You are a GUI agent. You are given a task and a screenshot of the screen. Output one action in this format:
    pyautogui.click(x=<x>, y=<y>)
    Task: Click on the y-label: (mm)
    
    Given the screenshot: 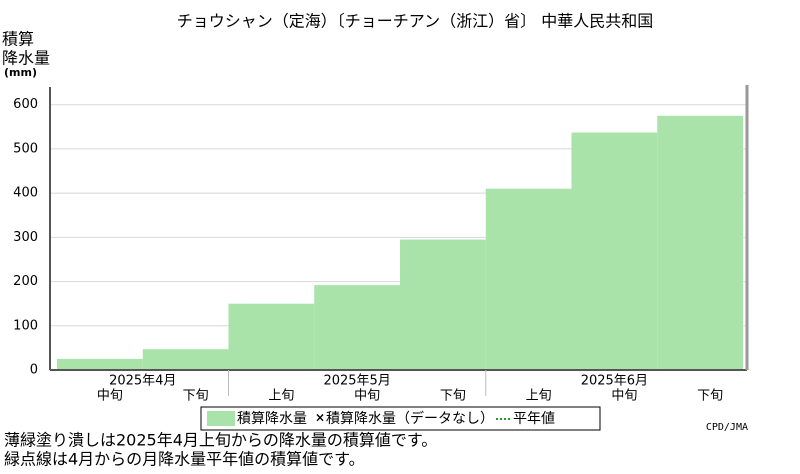 What is the action you would take?
    pyautogui.click(x=20, y=72)
    